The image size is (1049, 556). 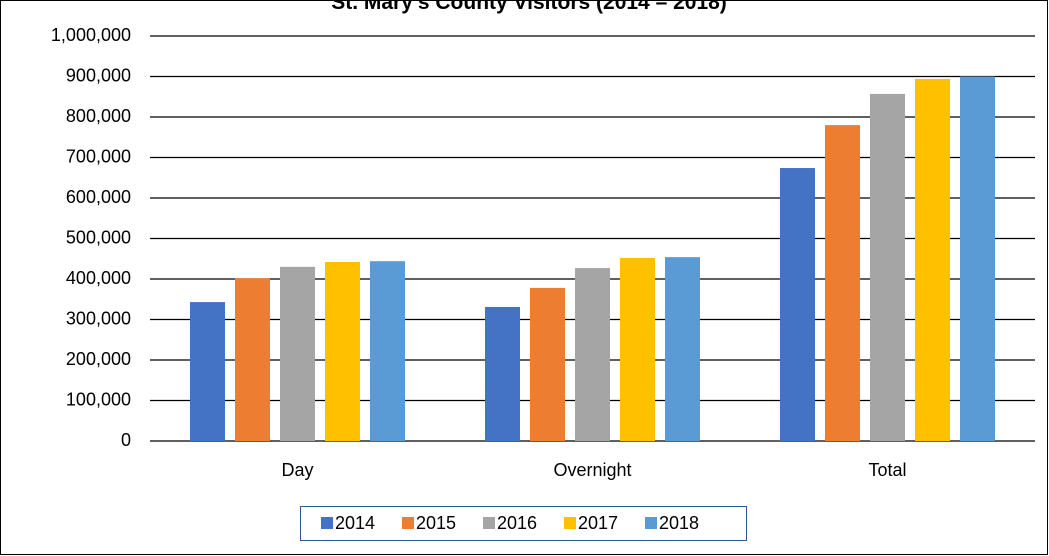 What do you see at coordinates (91, 35) in the screenshot?
I see `y-tick-label: 1,000,000` at bounding box center [91, 35].